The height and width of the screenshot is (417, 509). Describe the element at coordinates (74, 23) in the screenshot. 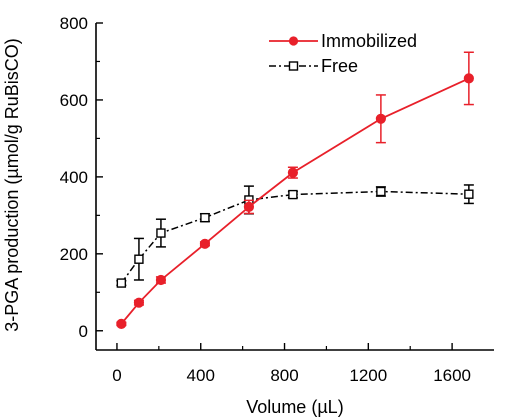

I see `y-tick-label: 800` at that location.